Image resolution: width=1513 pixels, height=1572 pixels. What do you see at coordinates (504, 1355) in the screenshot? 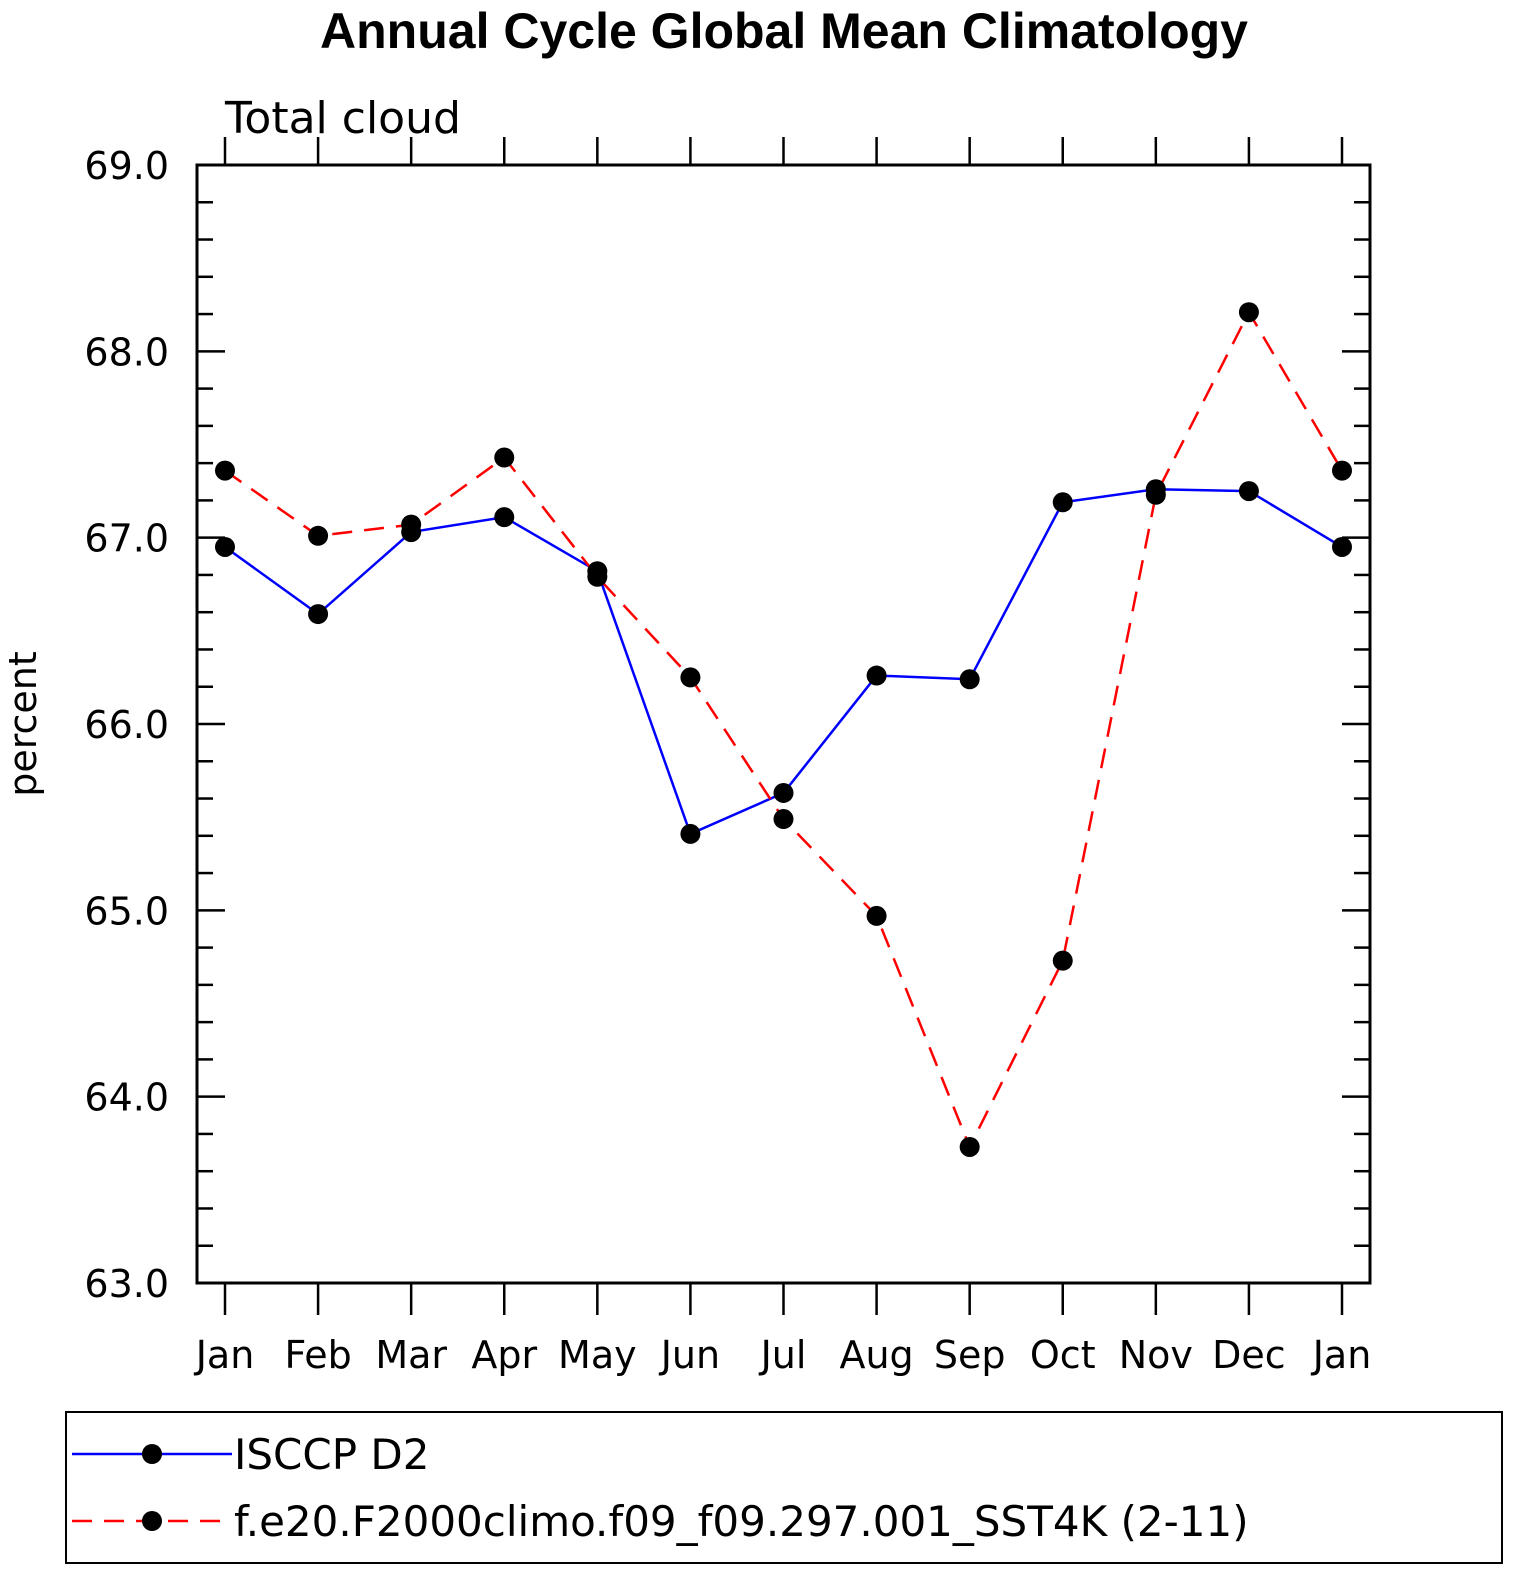
I see `x-tick-label: Apr` at bounding box center [504, 1355].